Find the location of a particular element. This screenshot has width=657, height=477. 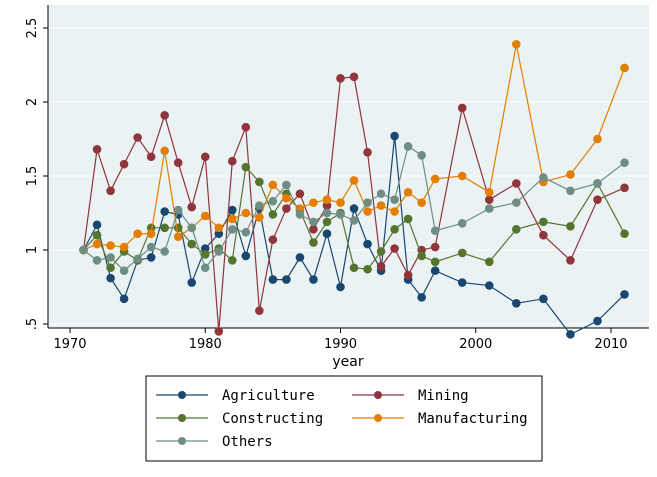

x-tick-label: 1990 is located at coordinates (340, 344).